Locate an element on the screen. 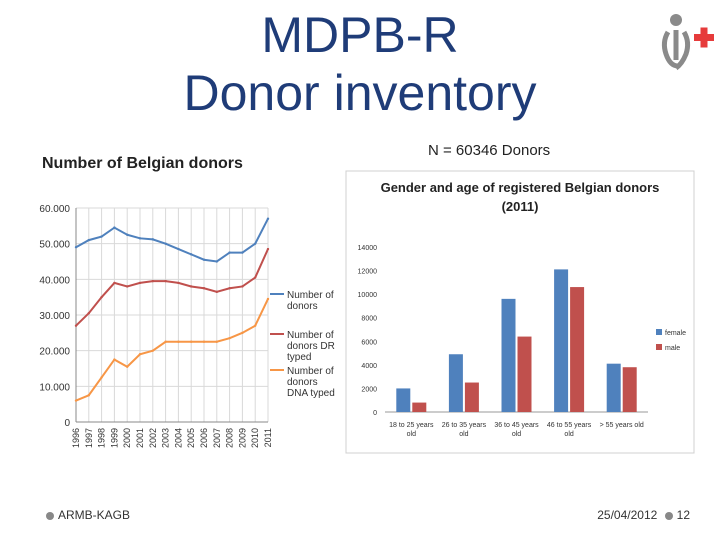 Image resolution: width=720 pixels, height=540 pixels. x-tick-label: 2010 is located at coordinates (255, 438).